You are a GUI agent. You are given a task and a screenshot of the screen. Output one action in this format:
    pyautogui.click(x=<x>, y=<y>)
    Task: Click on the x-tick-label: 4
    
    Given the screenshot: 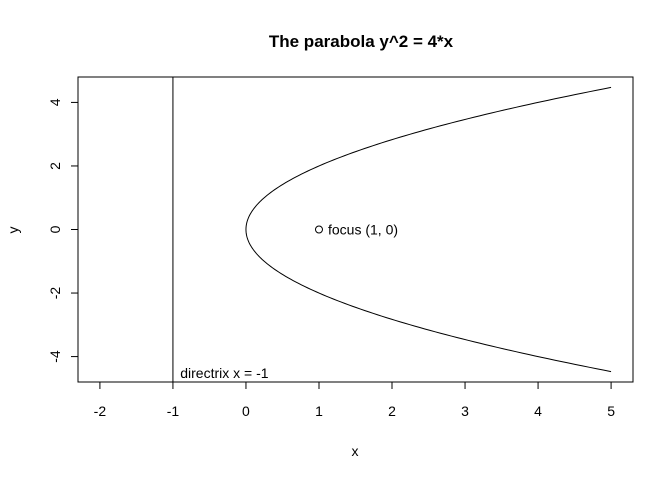 What is the action you would take?
    pyautogui.click(x=538, y=411)
    